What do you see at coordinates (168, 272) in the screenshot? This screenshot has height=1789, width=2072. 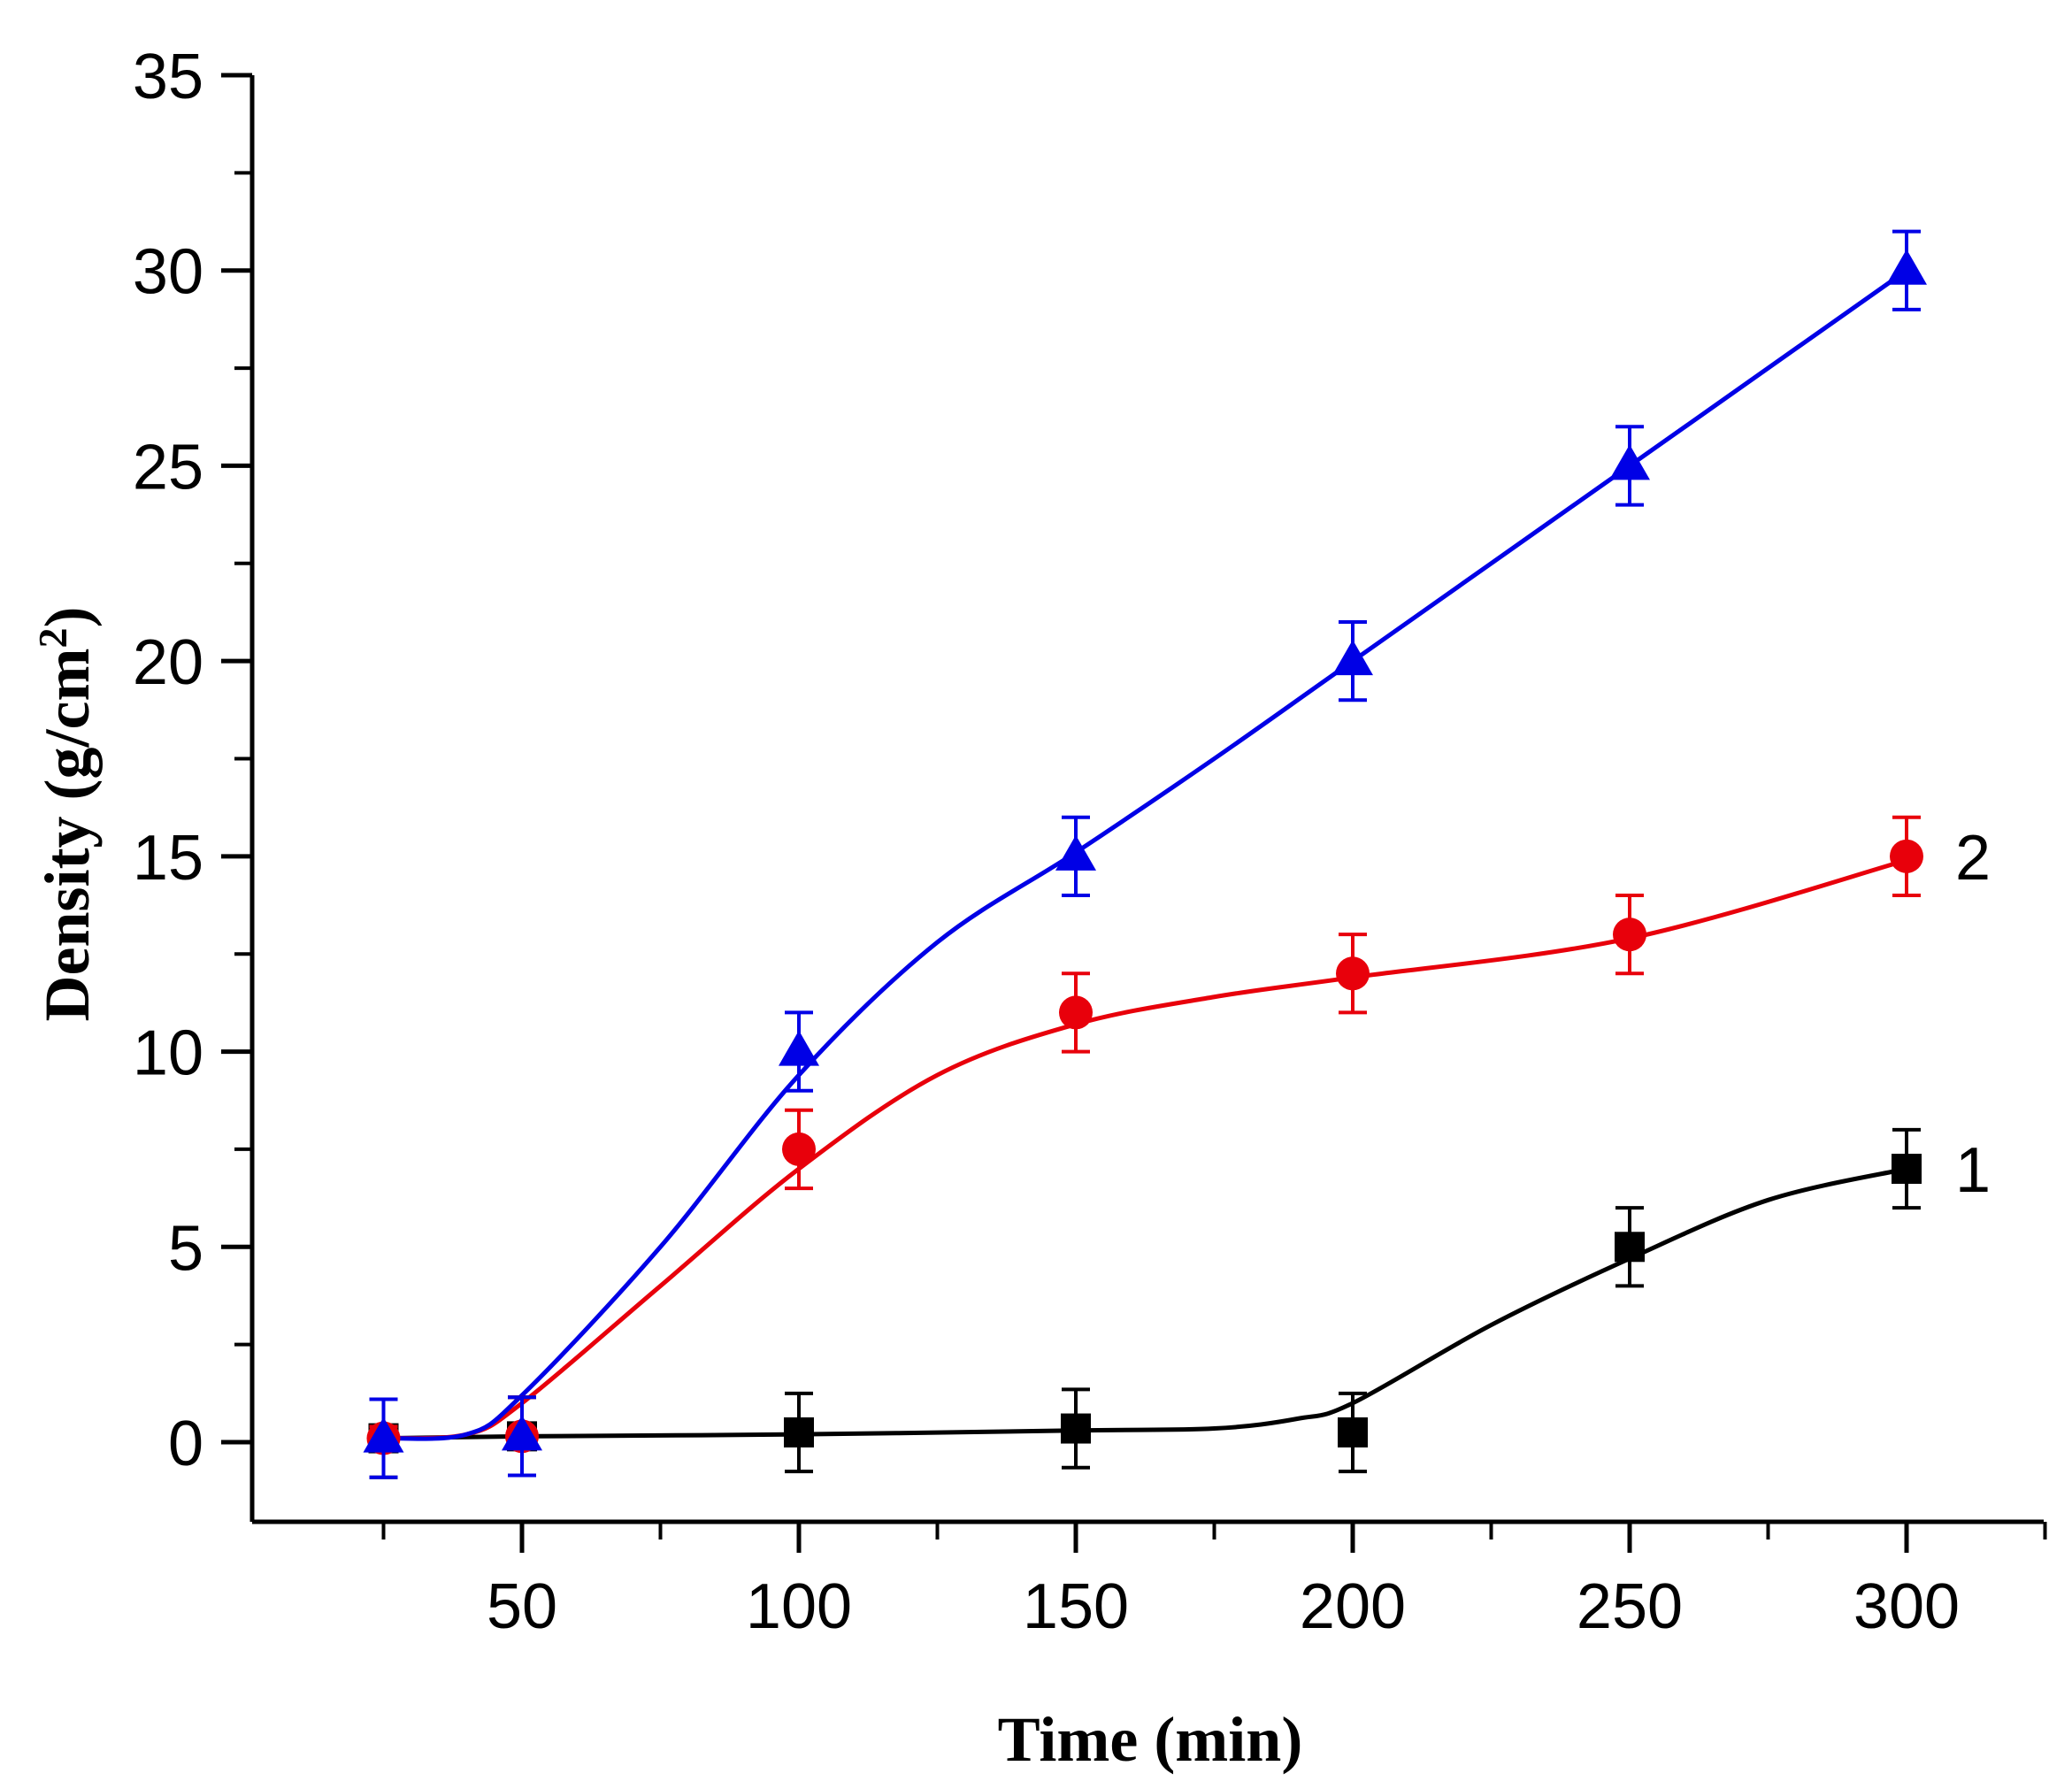 I see `y-tick-label: 30` at bounding box center [168, 272].